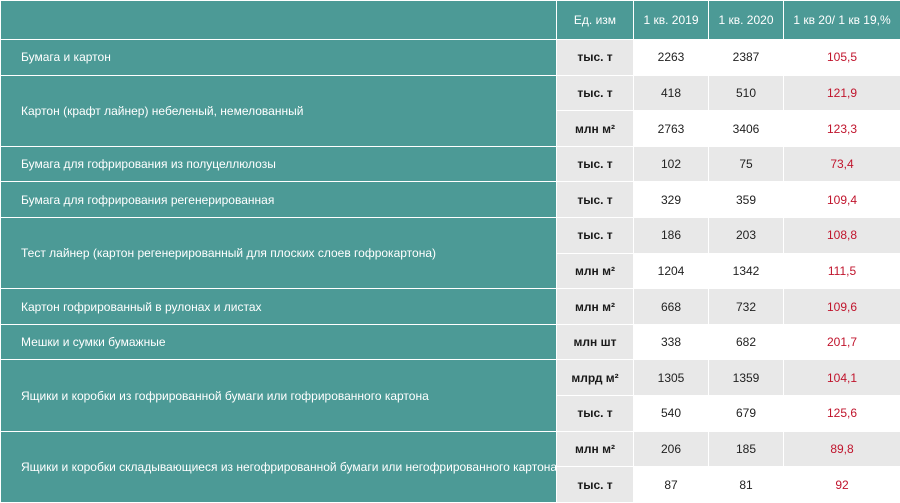 This screenshot has height=503, width=900. I want to click on header-corner, so click(278, 20).